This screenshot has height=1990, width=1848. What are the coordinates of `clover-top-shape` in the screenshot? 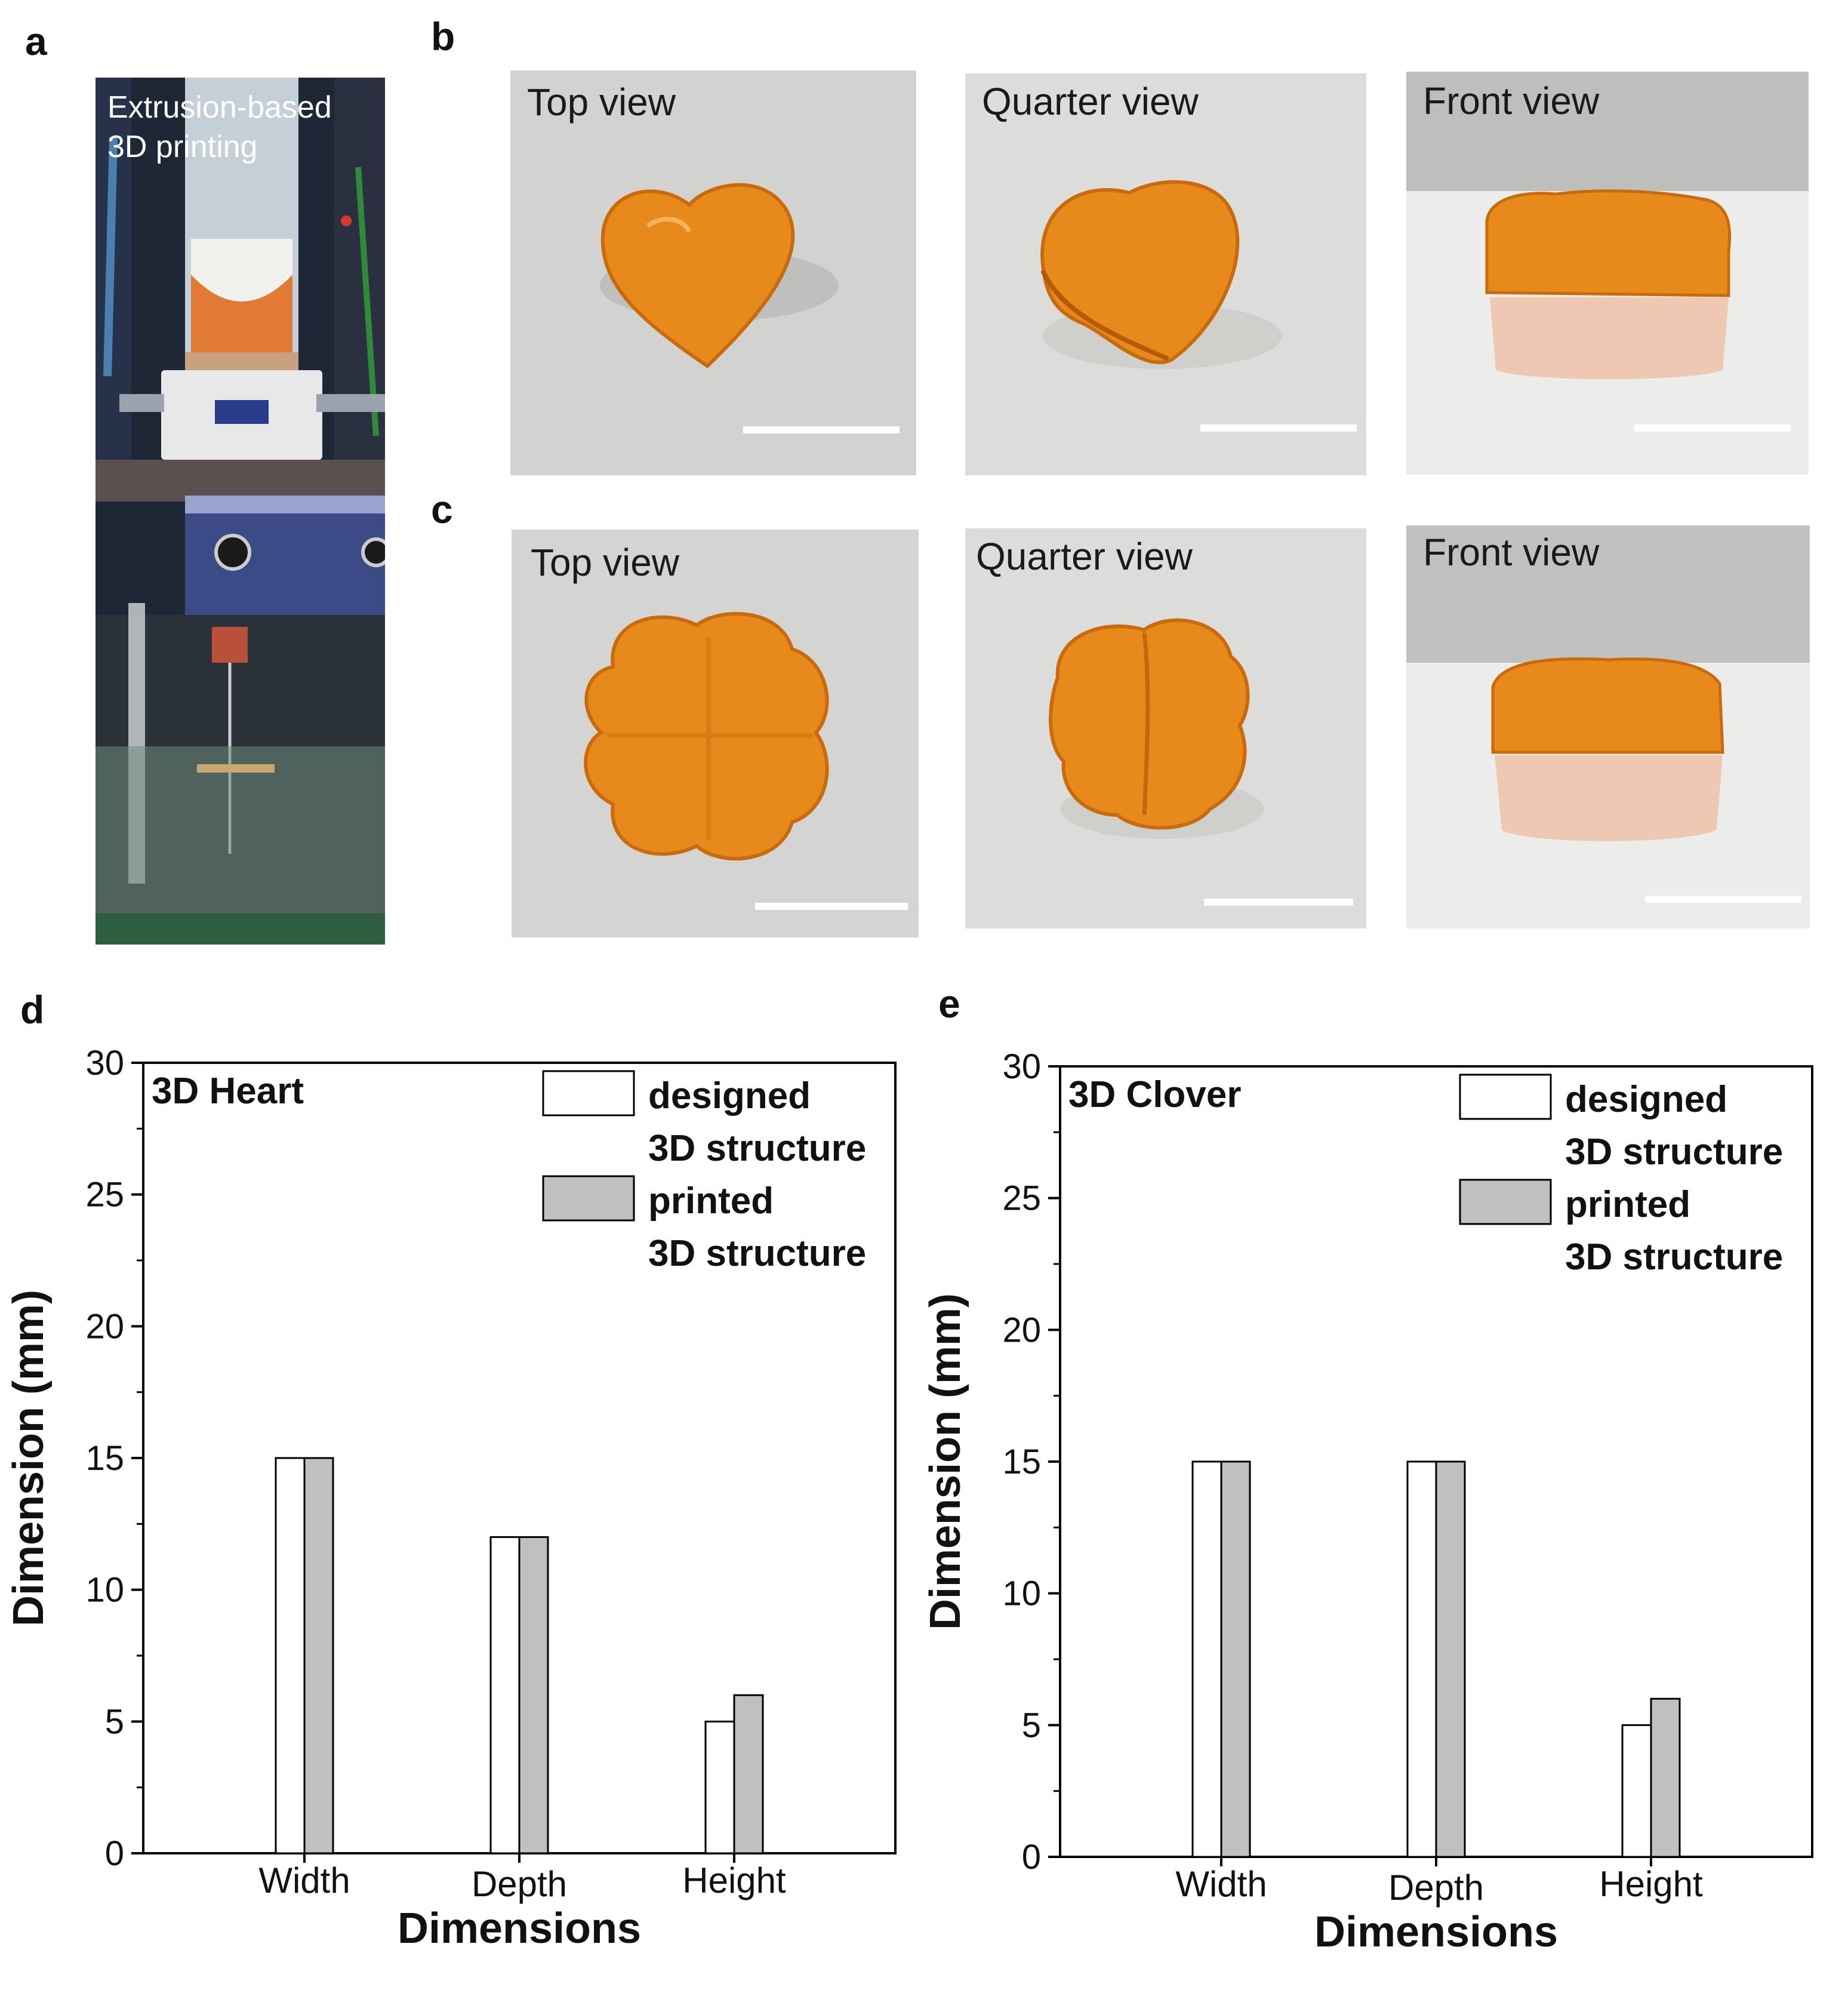 It's located at (706, 736).